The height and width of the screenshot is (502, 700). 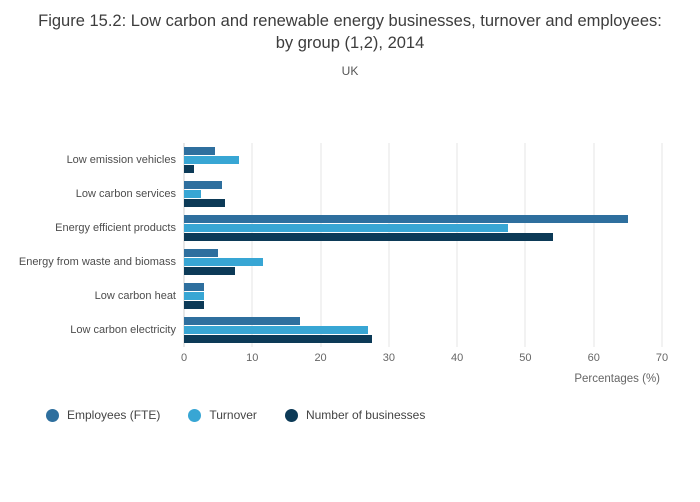 I want to click on x-axis-ticks: 0 10 20 30 40 50 60 70, so click(x=424, y=356).